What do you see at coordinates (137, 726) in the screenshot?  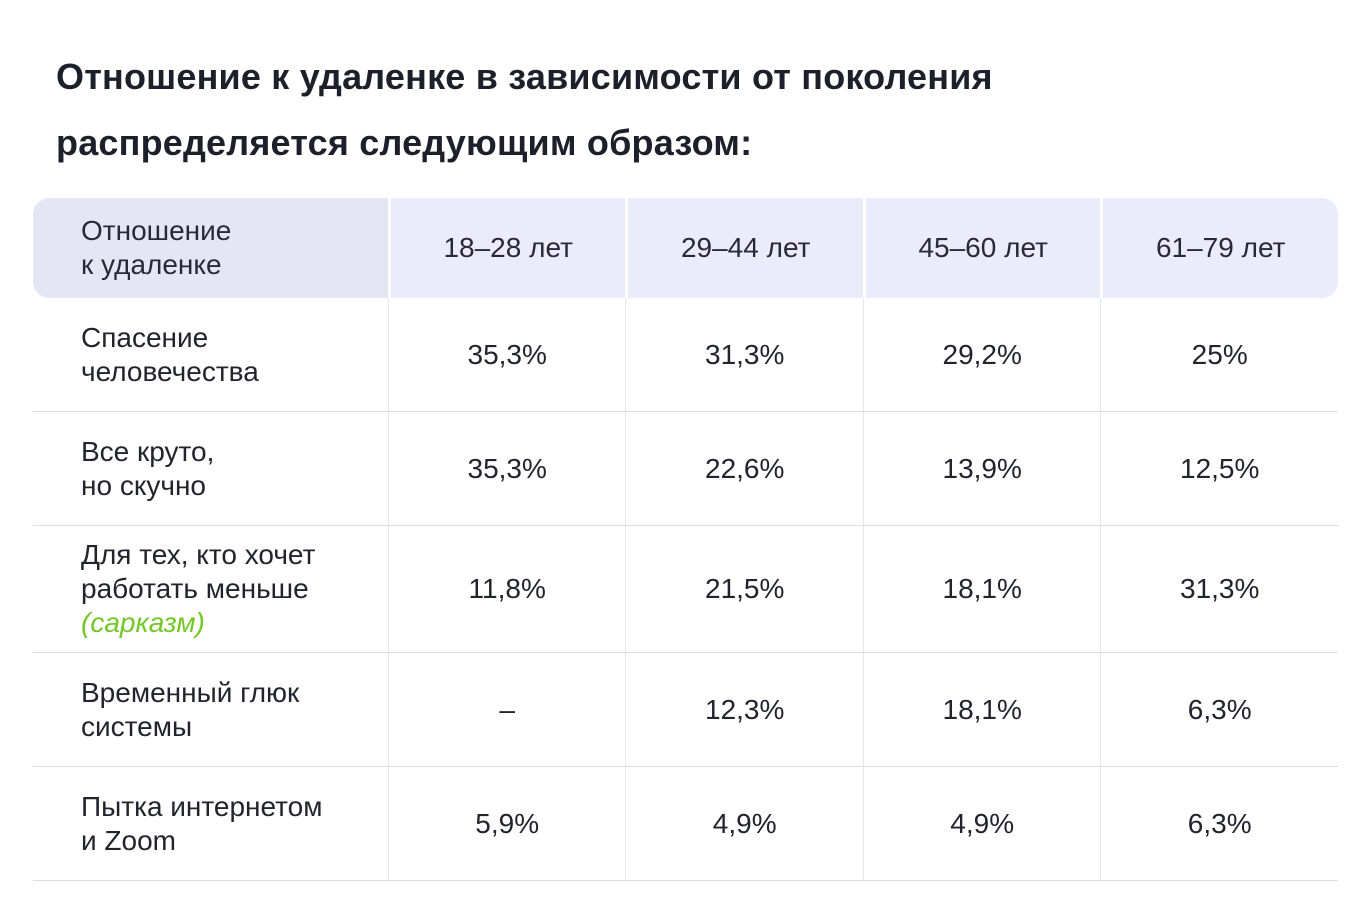 I see `row-label-line: системы` at bounding box center [137, 726].